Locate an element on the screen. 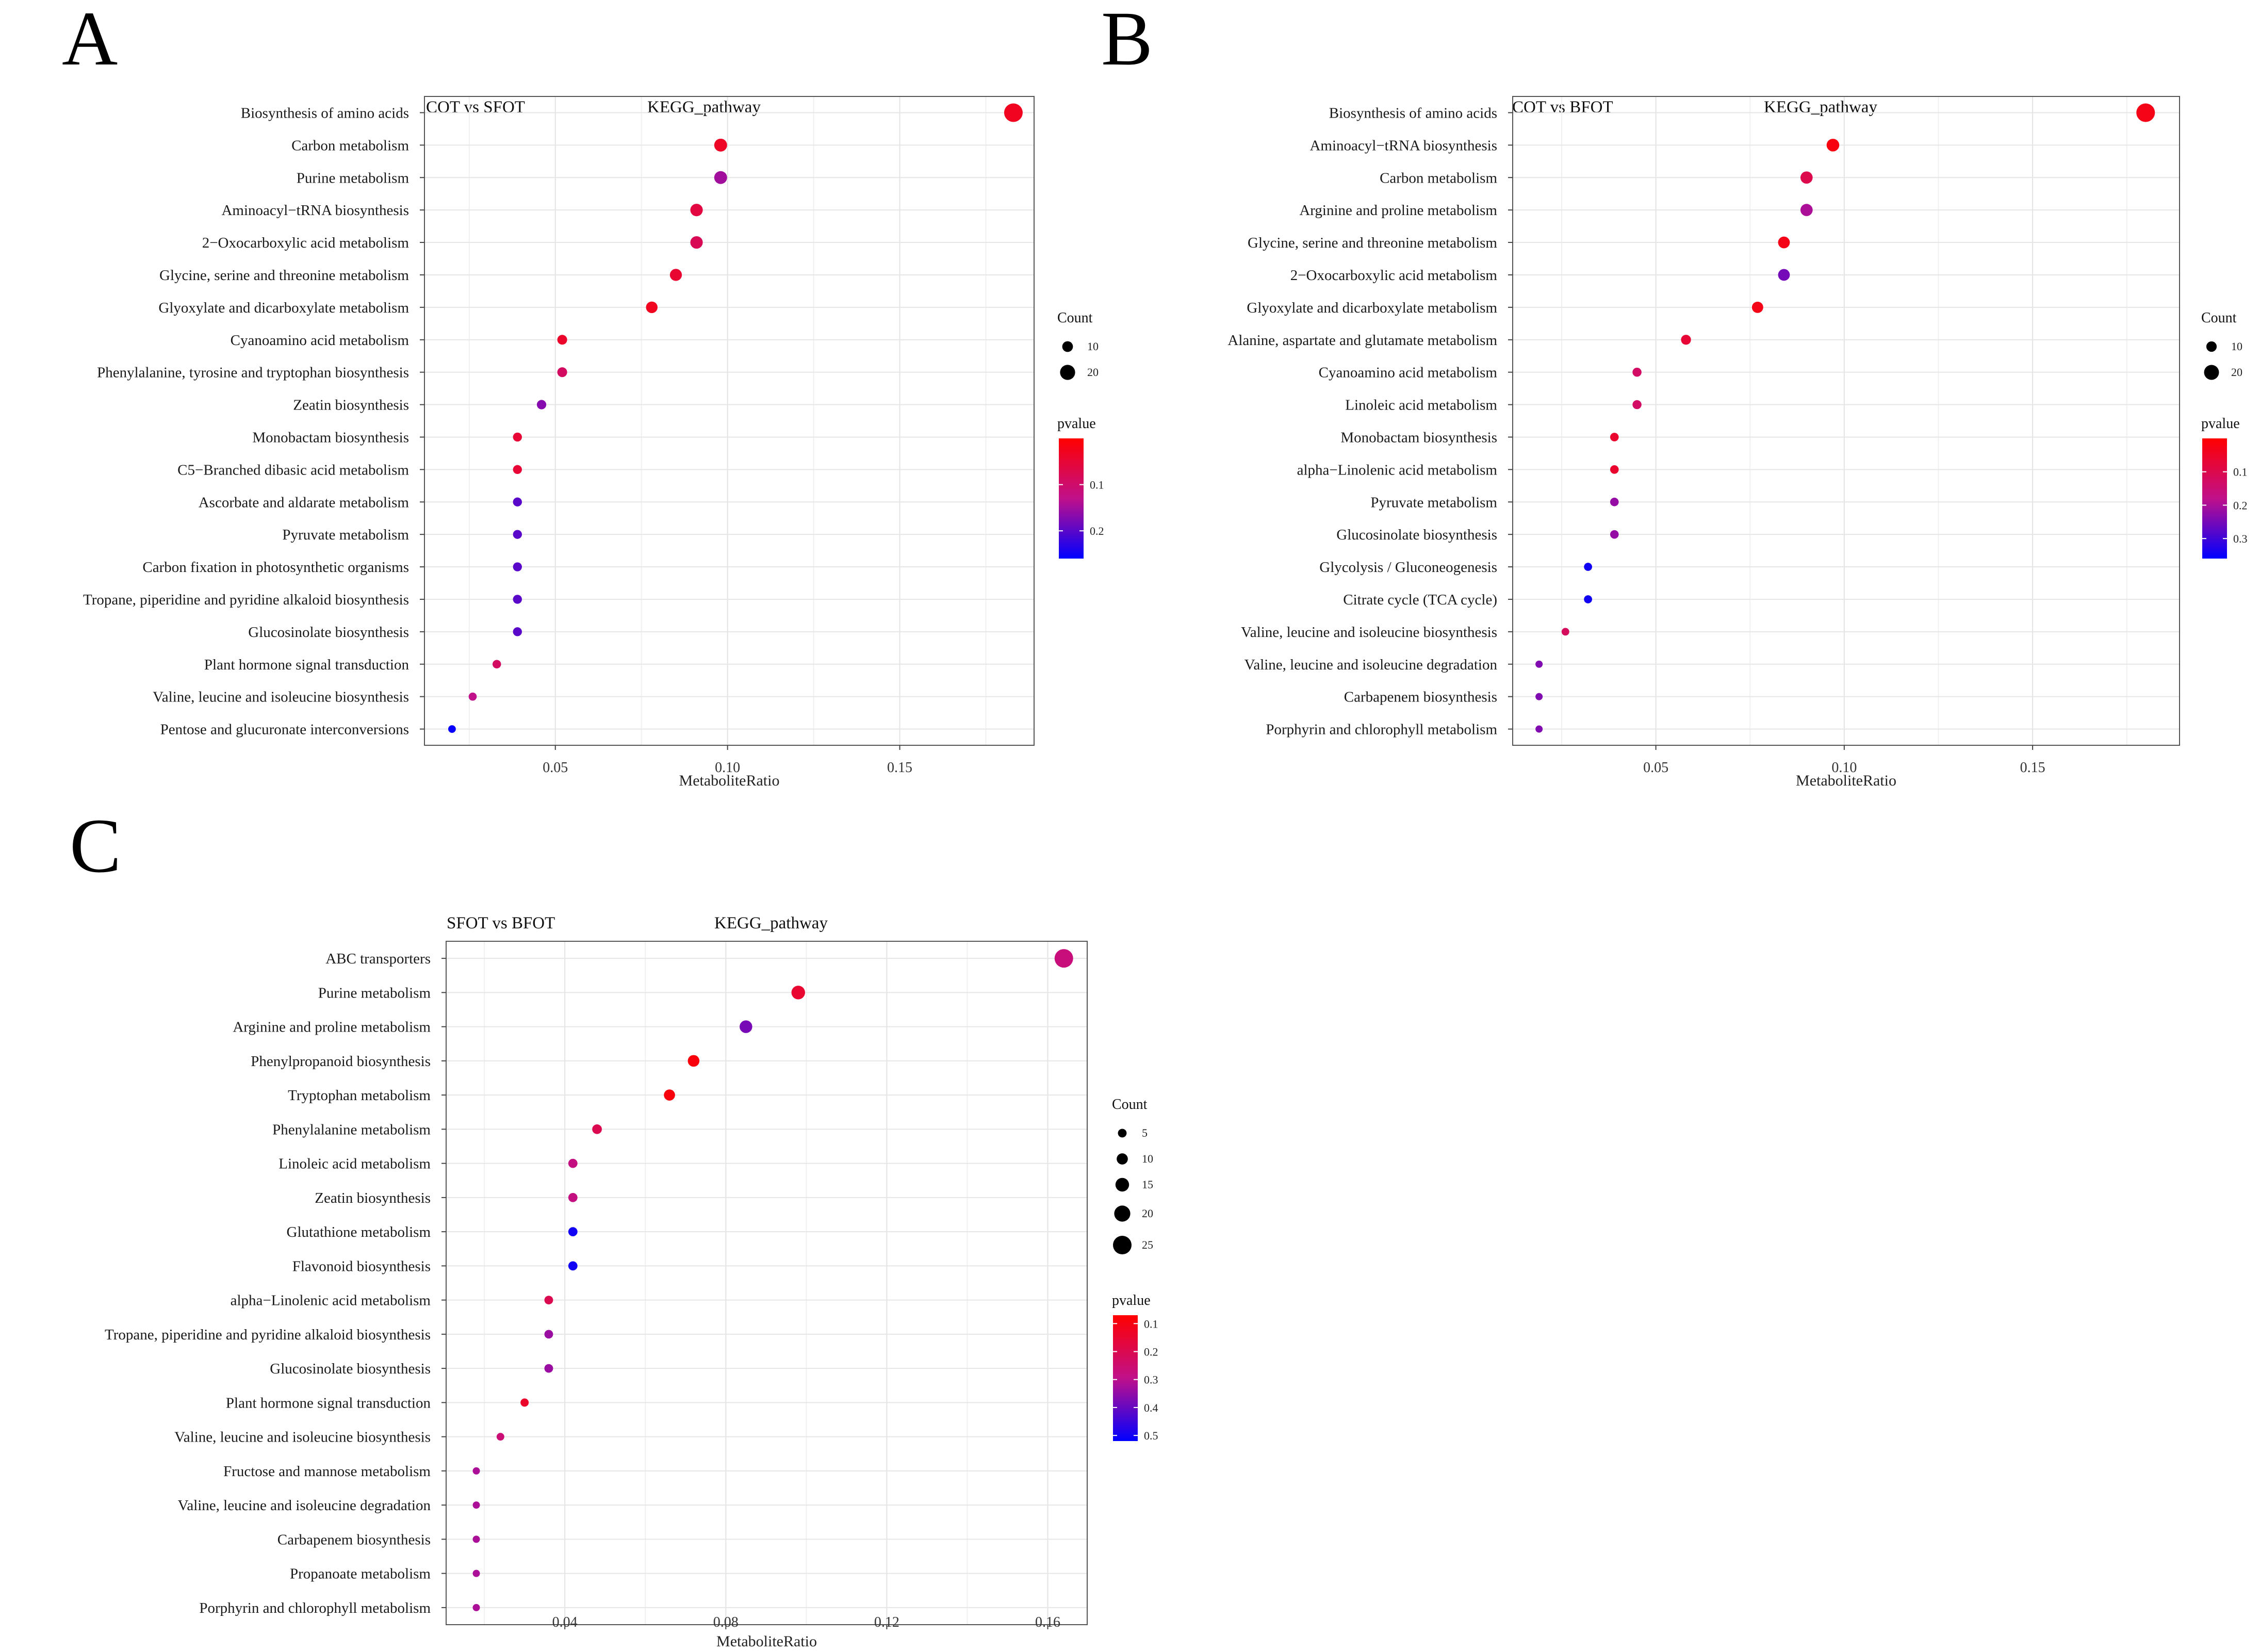 The image size is (2260, 1652). pathway-label: Tryptophan metabolism is located at coordinates (359, 1095).